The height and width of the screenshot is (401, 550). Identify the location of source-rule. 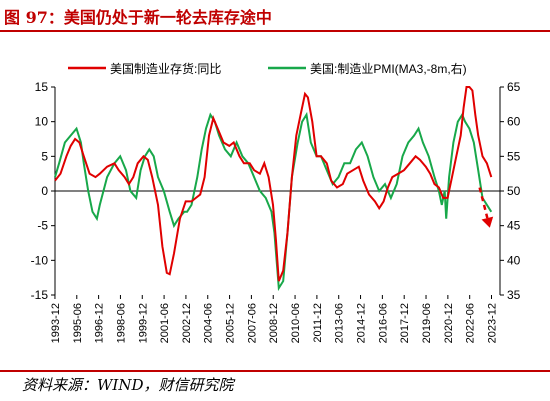
(275, 371).